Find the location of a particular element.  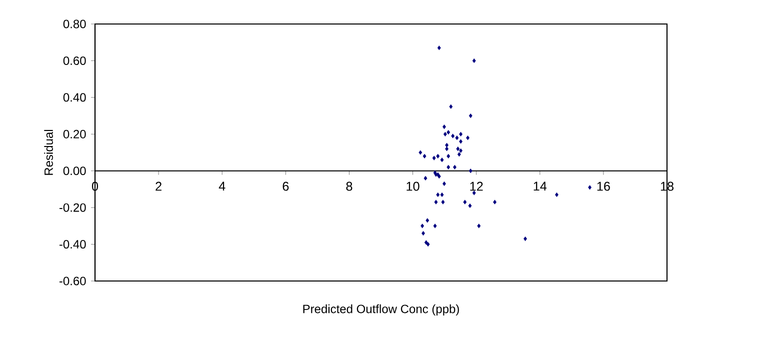

y-tick-label: 0.40 is located at coordinates (74, 97).